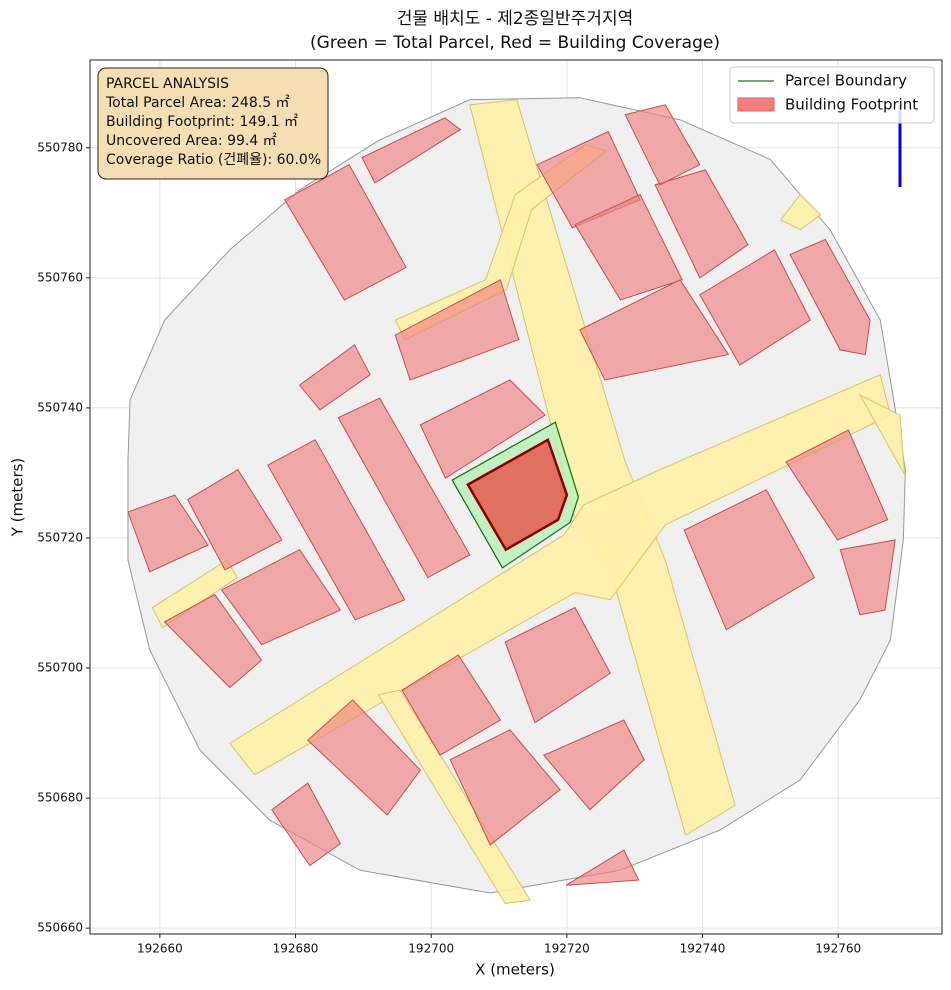  Describe the element at coordinates (160, 949) in the screenshot. I see `x-tick-label: 192660` at that location.